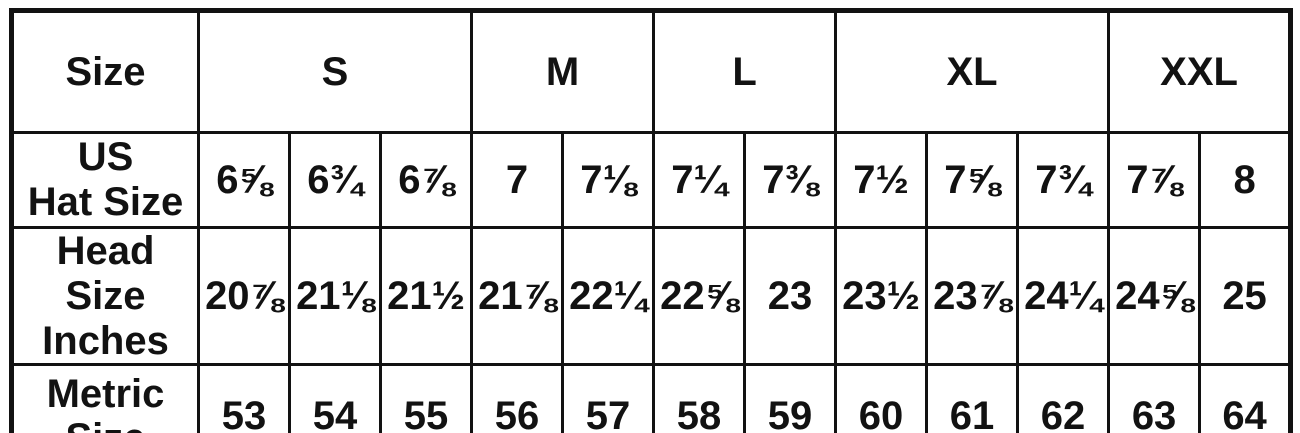  I want to click on us-hat-size-cell: 7, so click(517, 180).